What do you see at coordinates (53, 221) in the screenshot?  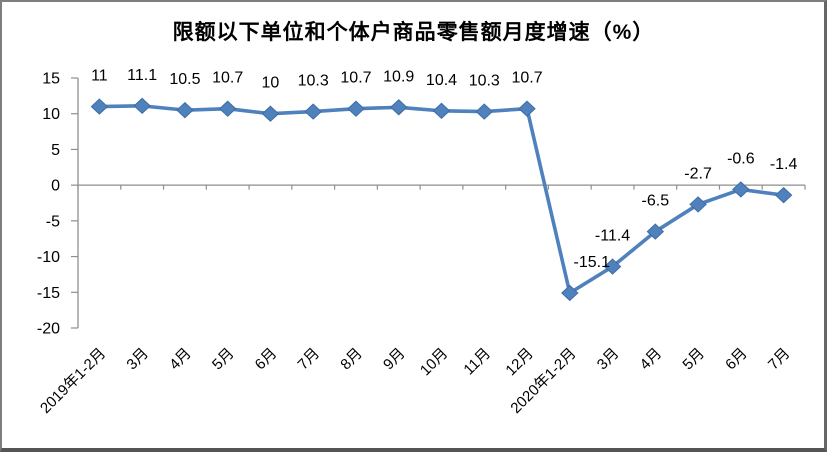 I see `y-axis-label: -5` at bounding box center [53, 221].